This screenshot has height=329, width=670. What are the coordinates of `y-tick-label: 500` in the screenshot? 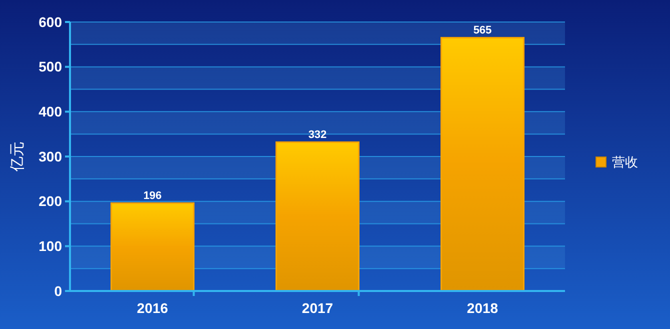 It's located at (50, 66).